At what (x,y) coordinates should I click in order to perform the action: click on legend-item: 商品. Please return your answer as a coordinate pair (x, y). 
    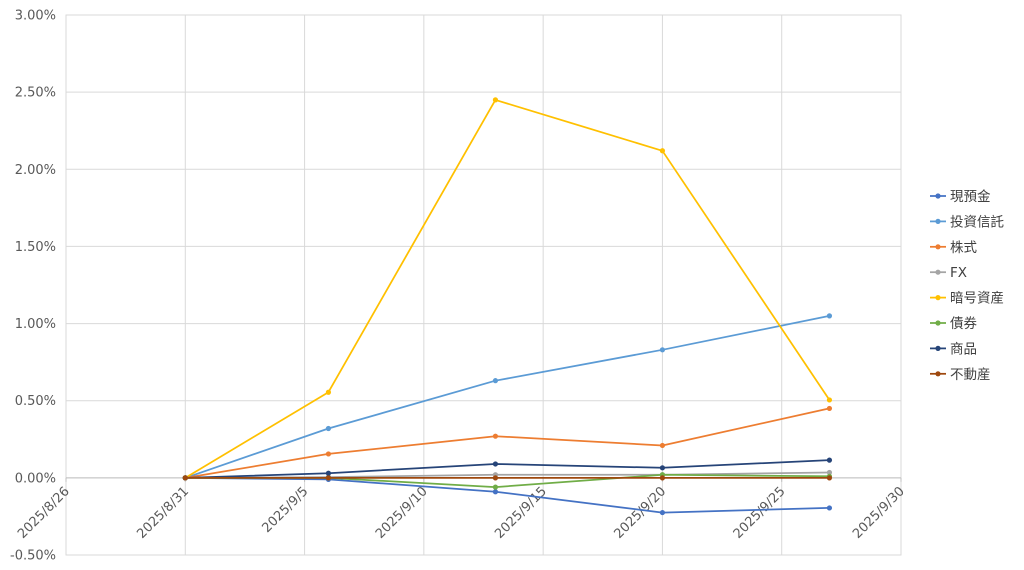
    Looking at the image, I should click on (953, 349).